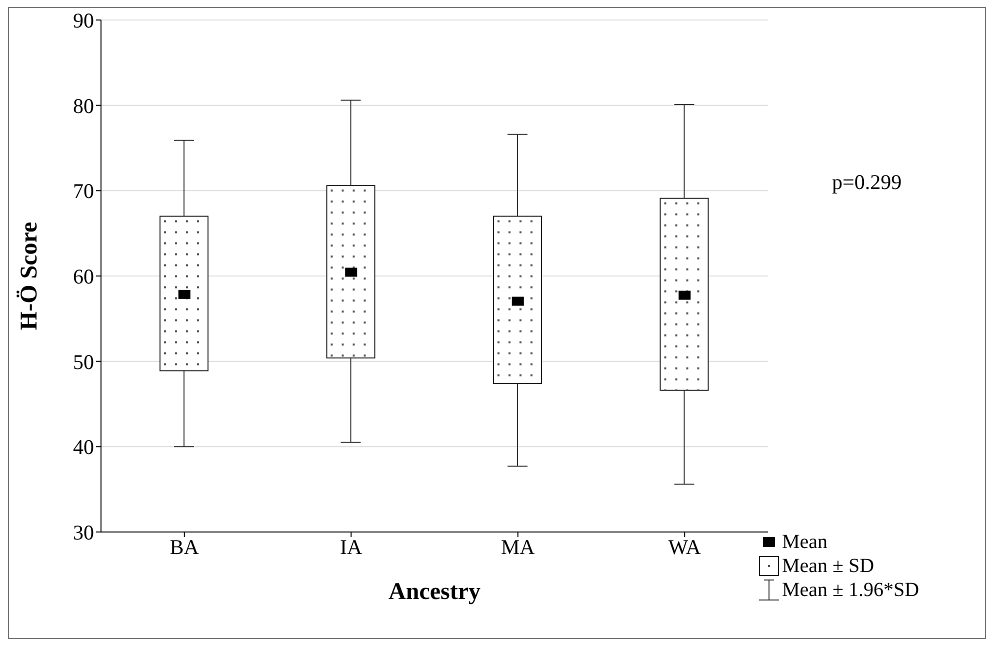  What do you see at coordinates (685, 546) in the screenshot?
I see `x-tick-label: WA` at bounding box center [685, 546].